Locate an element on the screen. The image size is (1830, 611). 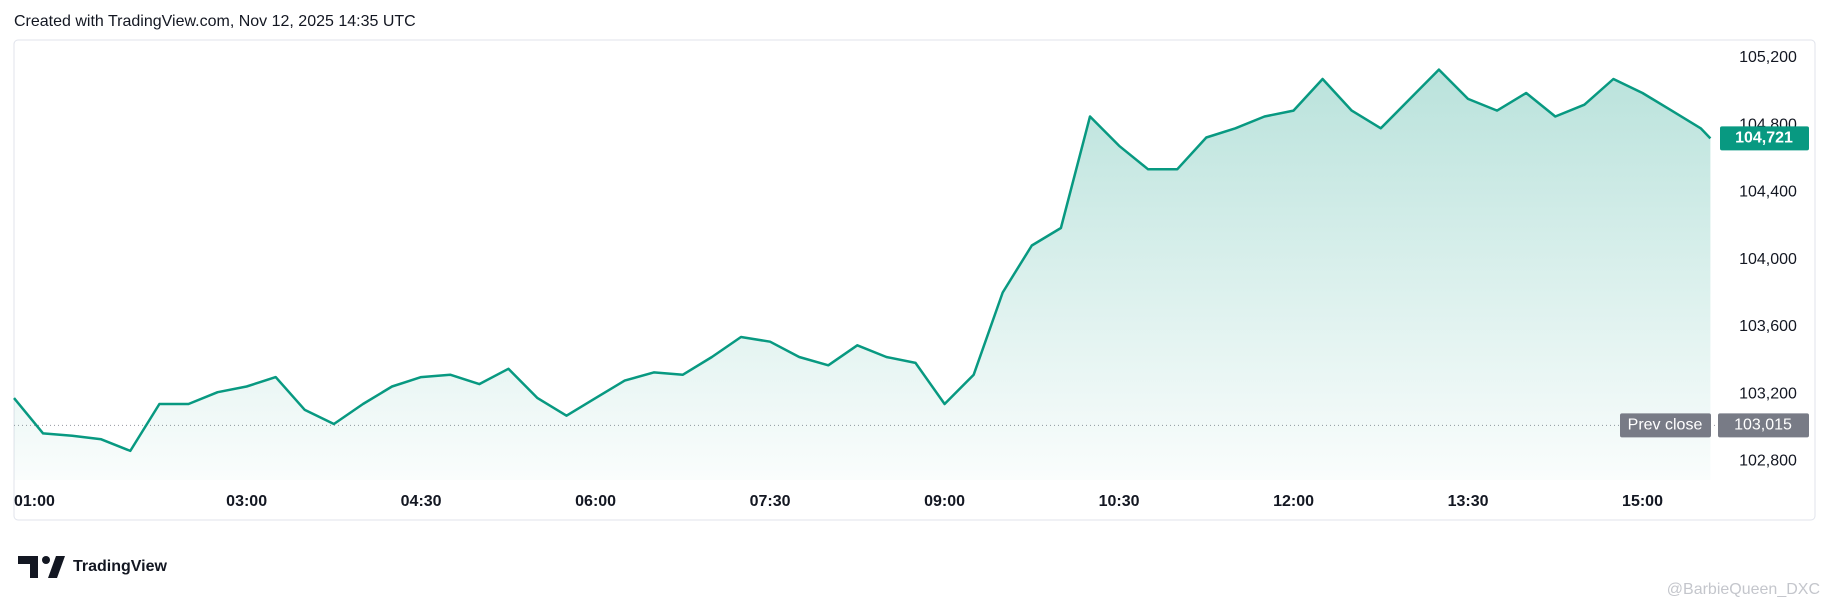
y-tick-label: 103,200 is located at coordinates (1768, 393).